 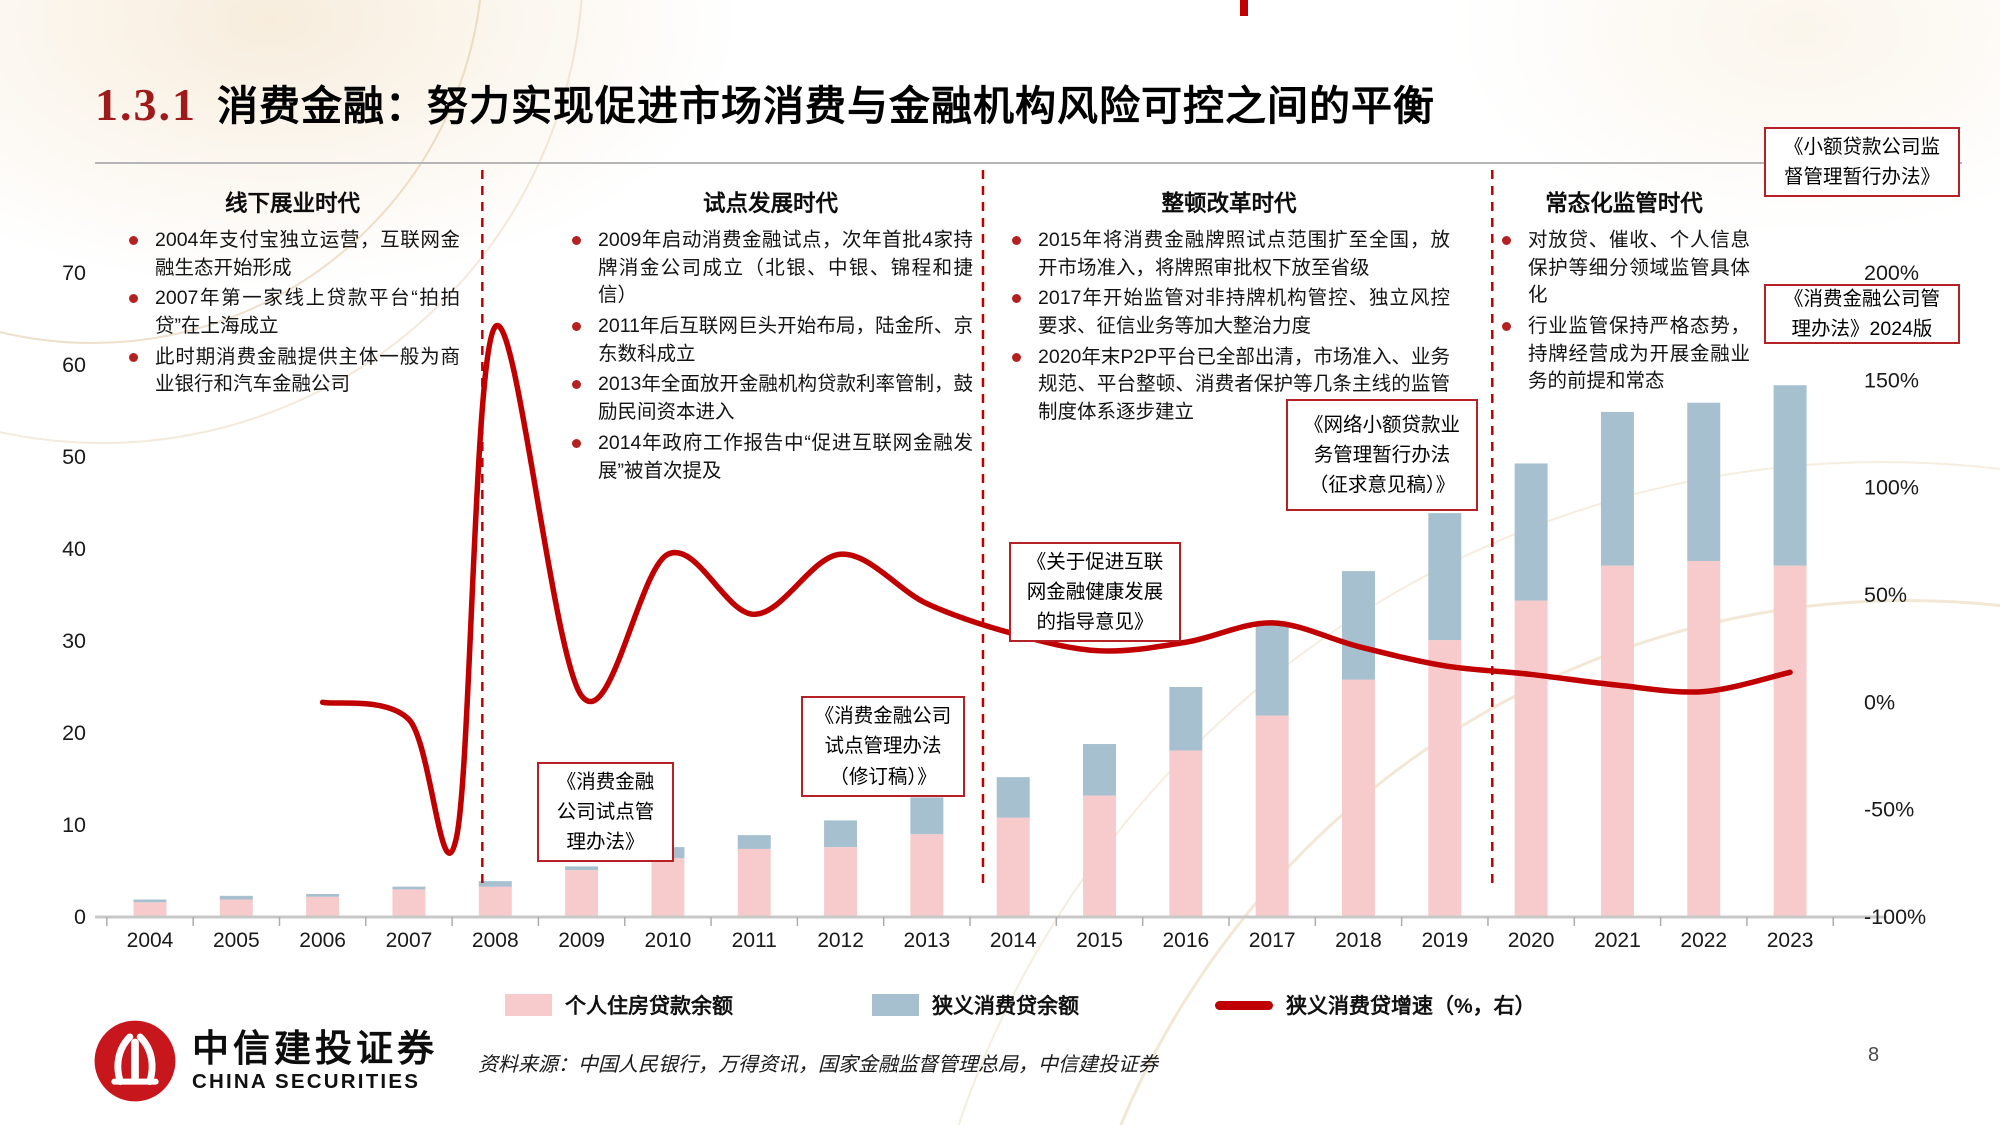 What do you see at coordinates (1244, 312) in the screenshot?
I see `era-bullet-text: 2017年开始监管对非持牌机构管控、独立风控要求、征信业务等加大整治力度` at bounding box center [1244, 312].